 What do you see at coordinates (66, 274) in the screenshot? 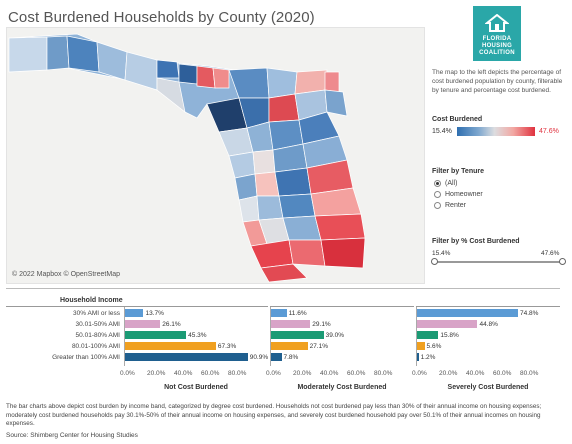
I see `map-copyright: © 2022 Mapbox © OpenStreetMap` at bounding box center [66, 274].